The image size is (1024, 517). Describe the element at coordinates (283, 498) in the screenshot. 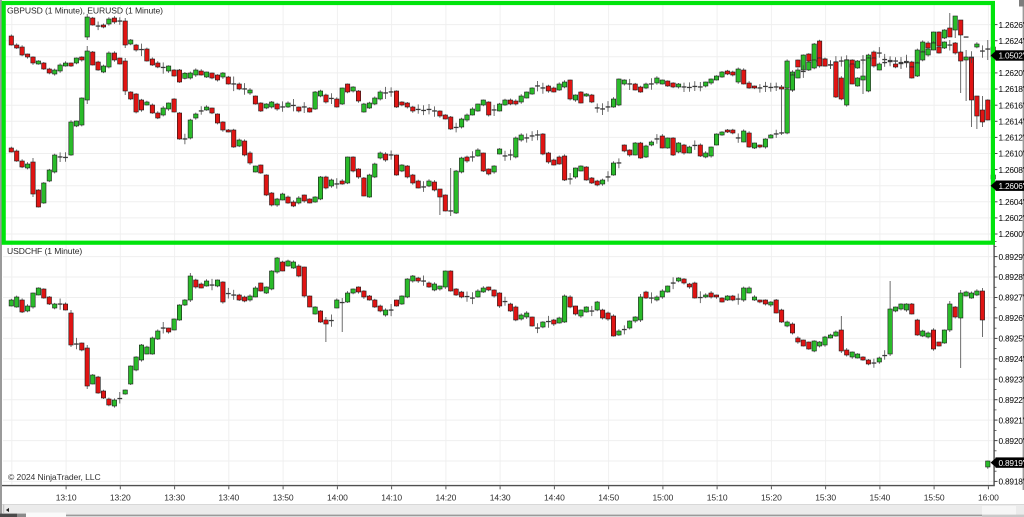

I see `svg-text: 13:50` at that location.